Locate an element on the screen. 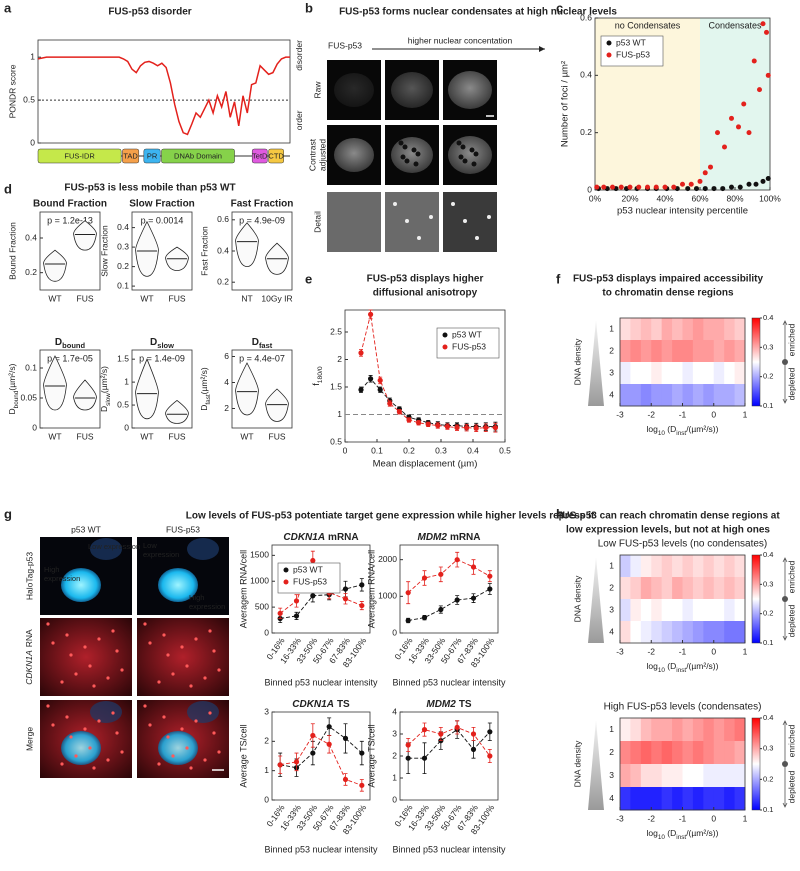 Image resolution: width=800 pixels, height=871 pixels. row-label: 4 is located at coordinates (611, 798).